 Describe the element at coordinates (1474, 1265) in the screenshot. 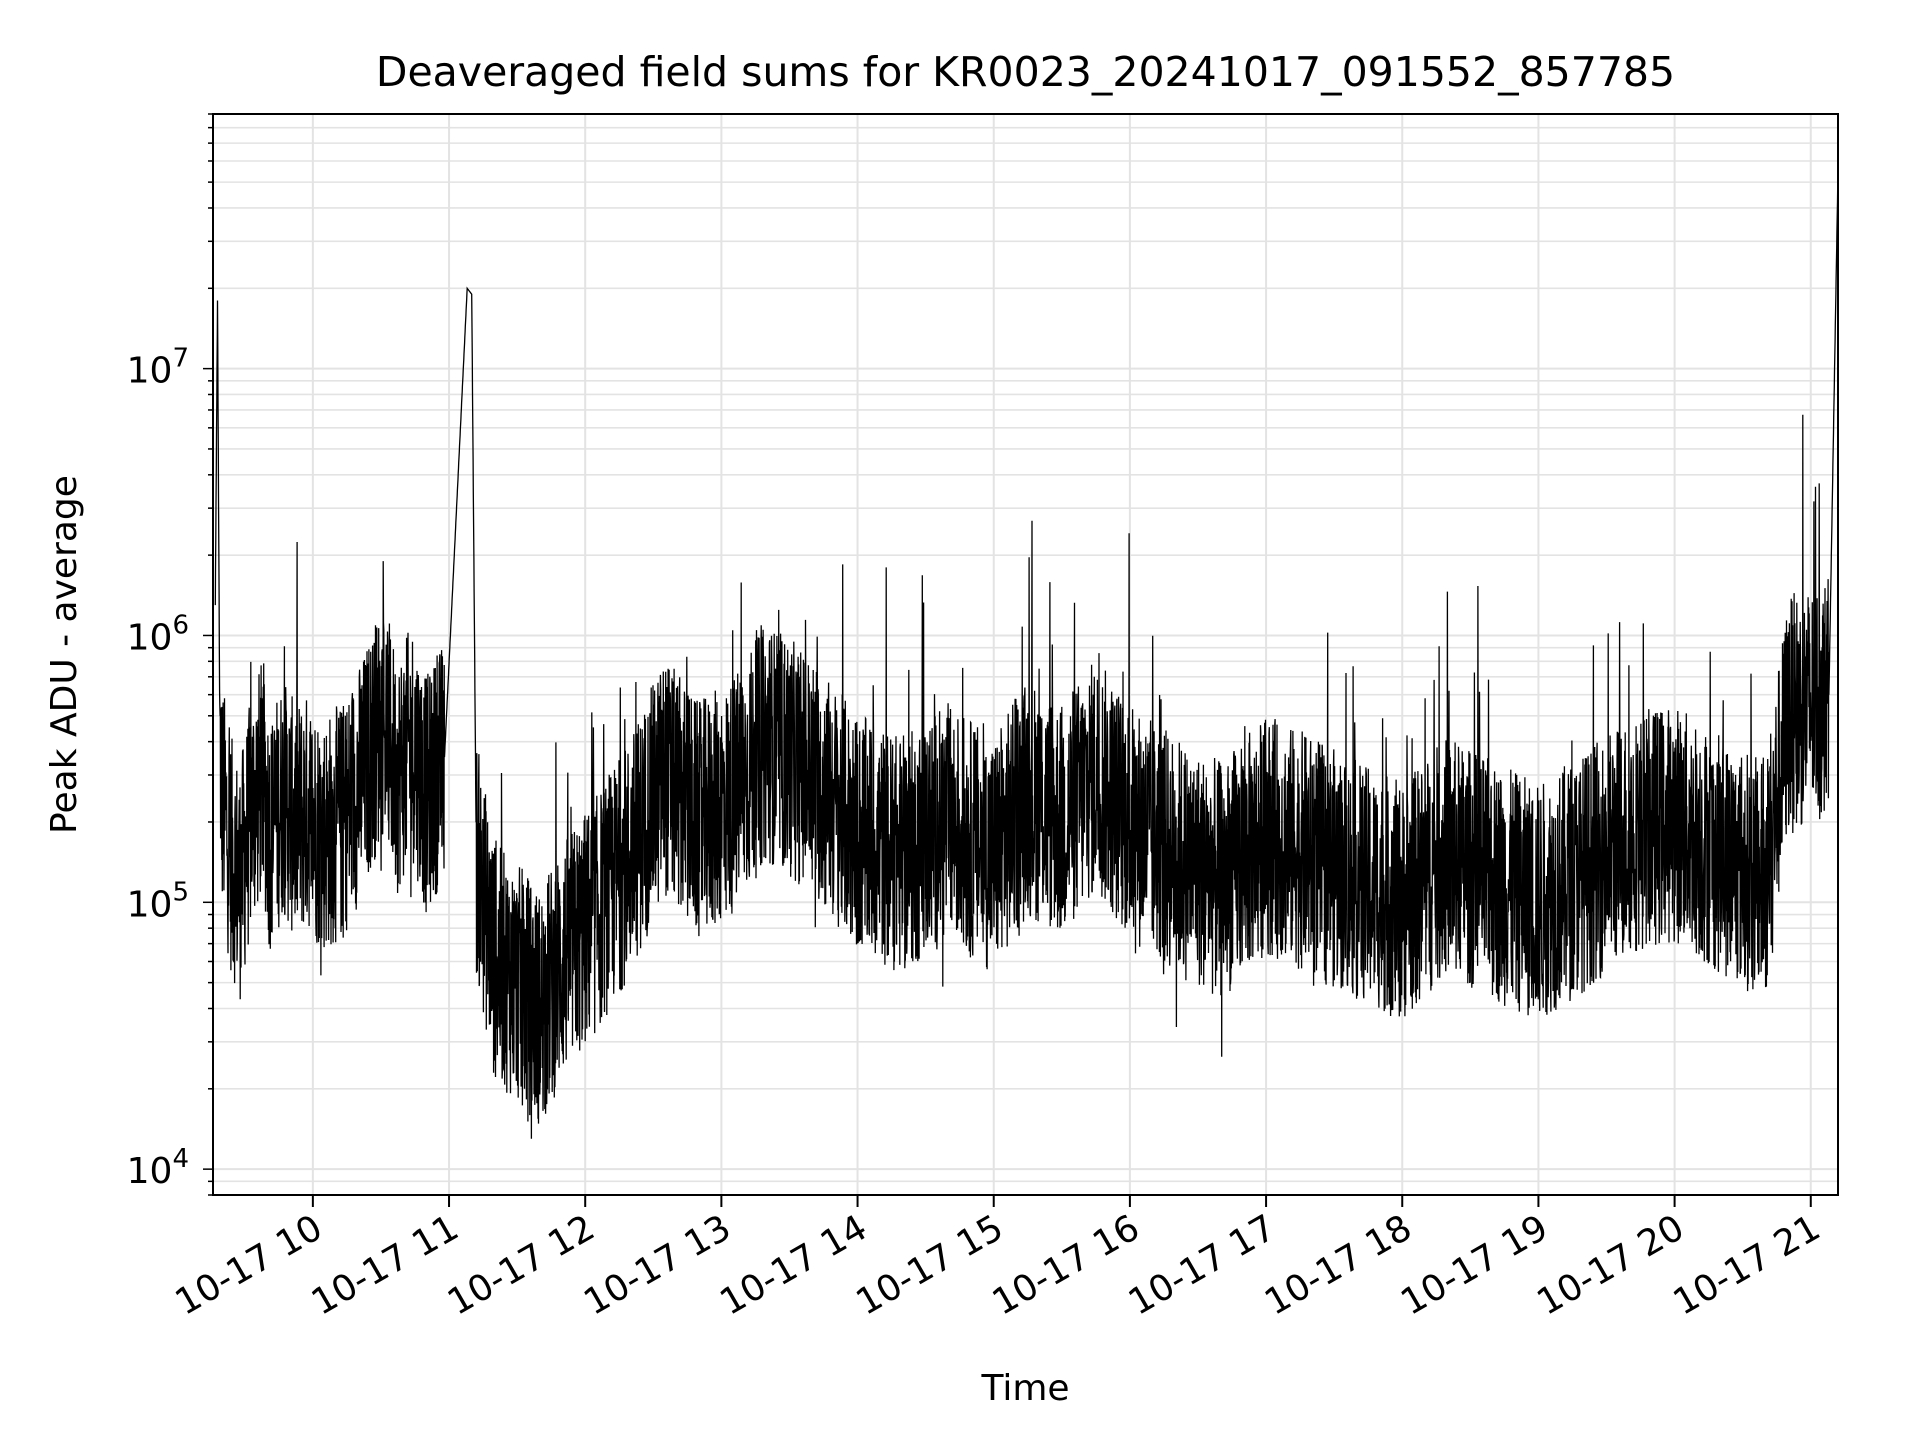

I see `x-tick-label: 10-17 19` at that location.